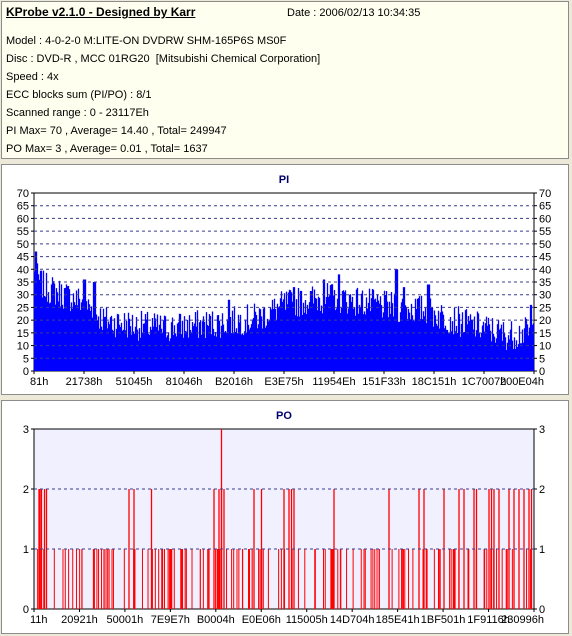 The height and width of the screenshot is (636, 572). I want to click on pi-ytick-label-right: 15, so click(545, 334).